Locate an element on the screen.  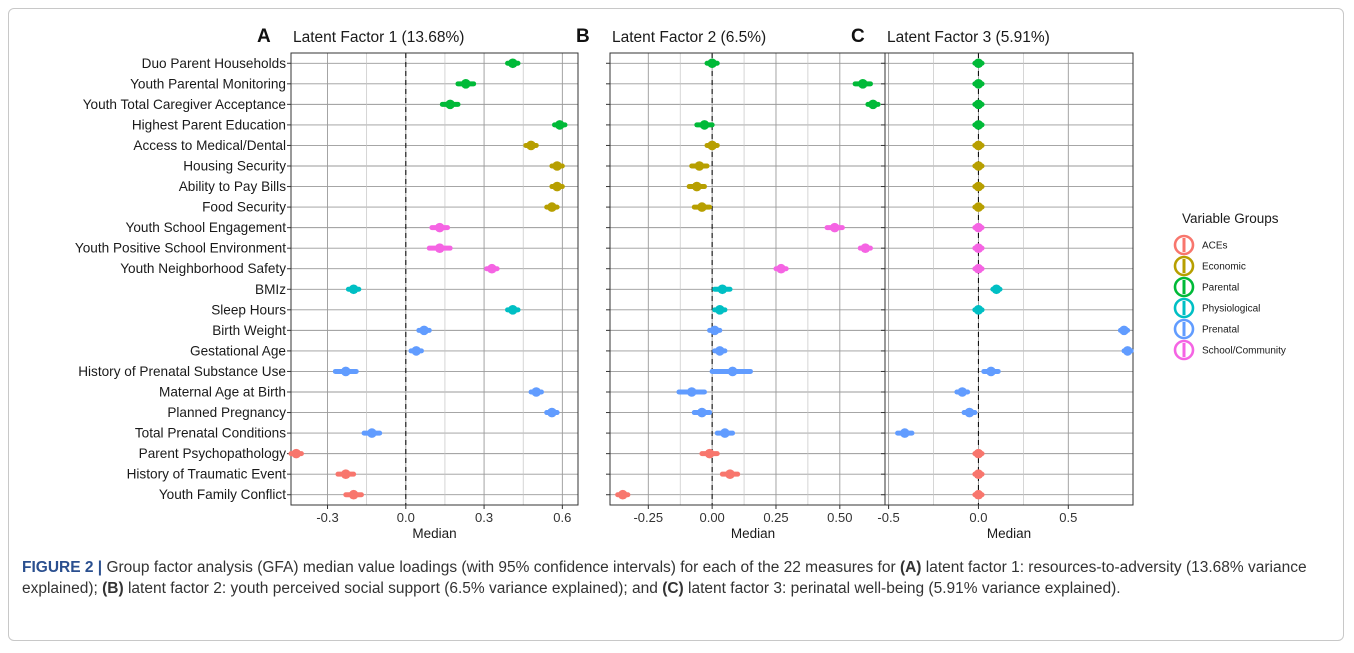
y-tick-label-16: Maternal Age at Birth is located at coordinates (222, 392).